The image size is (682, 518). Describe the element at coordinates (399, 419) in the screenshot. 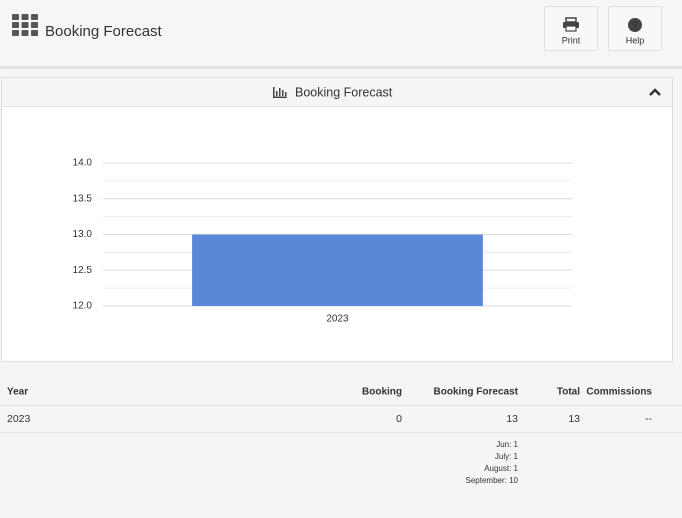

I see `table-cell: 0` at that location.